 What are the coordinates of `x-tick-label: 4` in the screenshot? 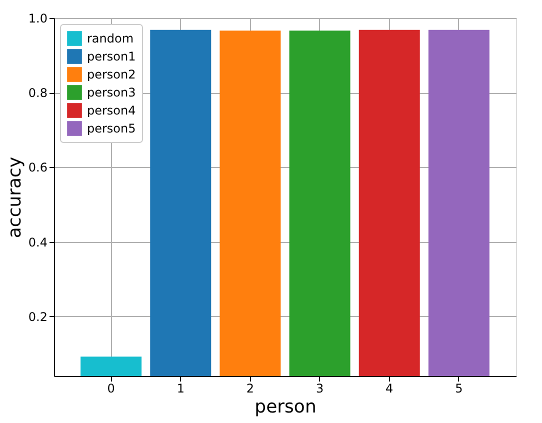 It's located at (390, 389).